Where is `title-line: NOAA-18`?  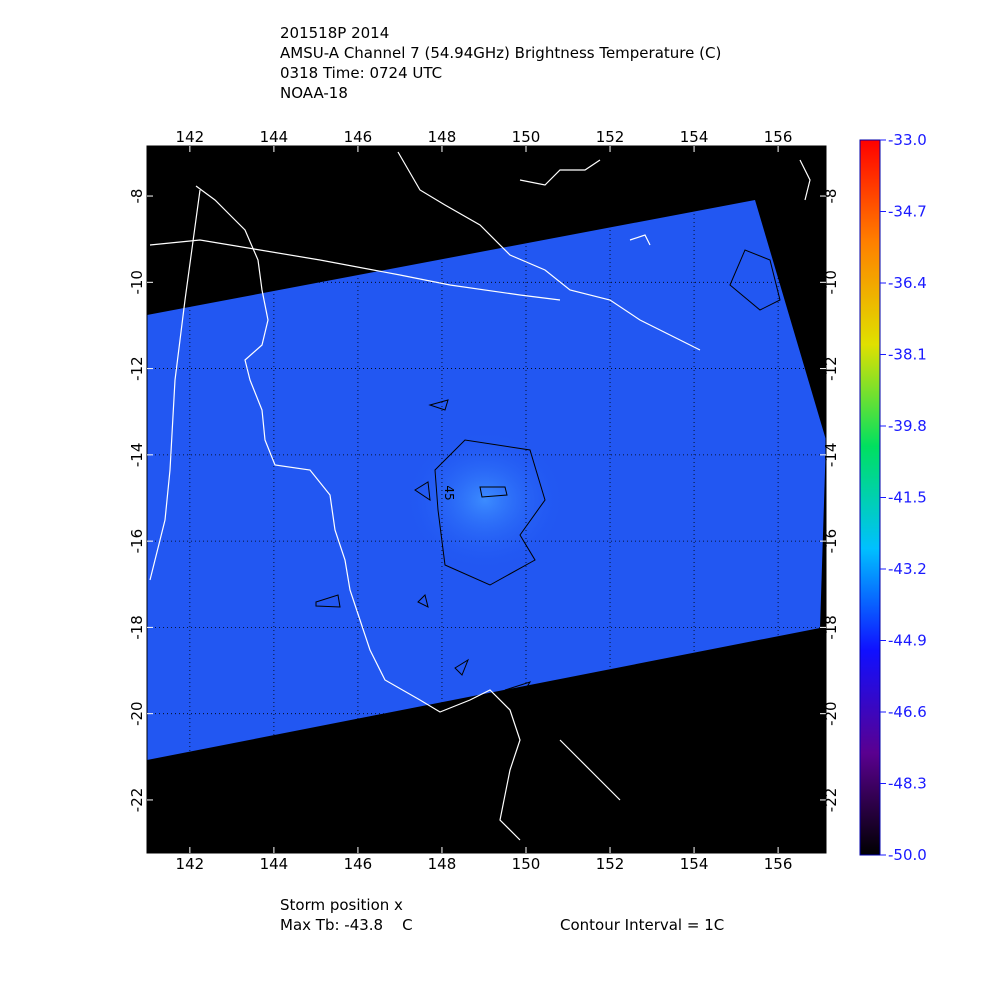 title-line: NOAA-18 is located at coordinates (314, 93).